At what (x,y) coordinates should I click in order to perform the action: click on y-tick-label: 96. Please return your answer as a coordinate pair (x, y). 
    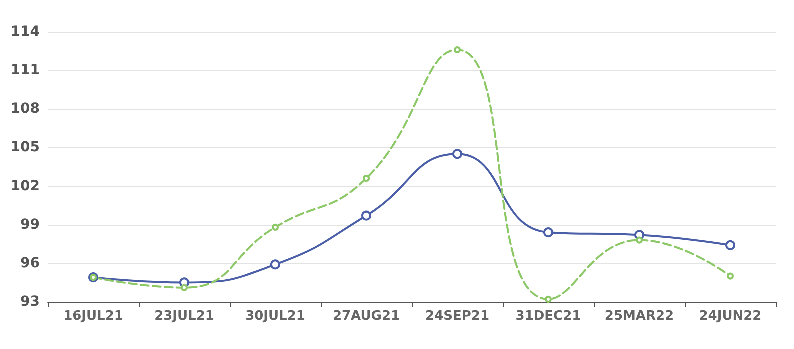
    Looking at the image, I should click on (30, 263).